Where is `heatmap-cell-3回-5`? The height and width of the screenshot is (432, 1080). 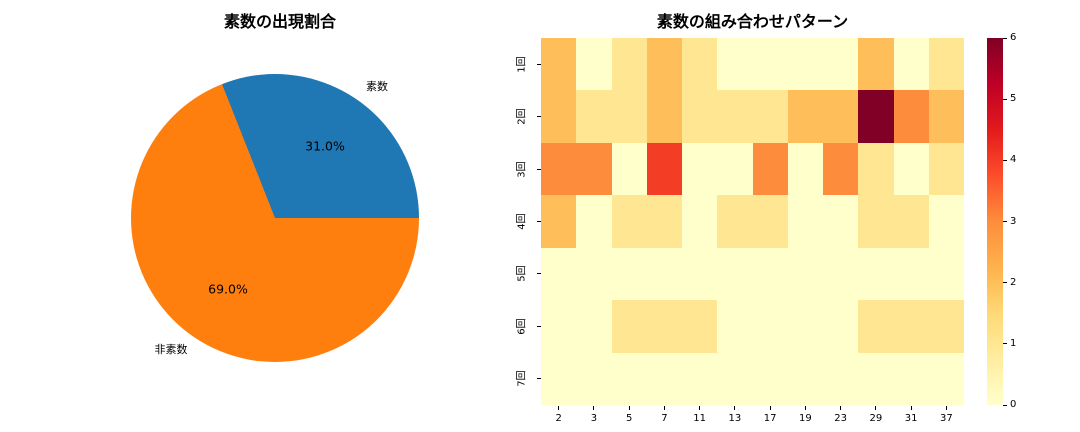 heatmap-cell-3回-5 is located at coordinates (629, 169).